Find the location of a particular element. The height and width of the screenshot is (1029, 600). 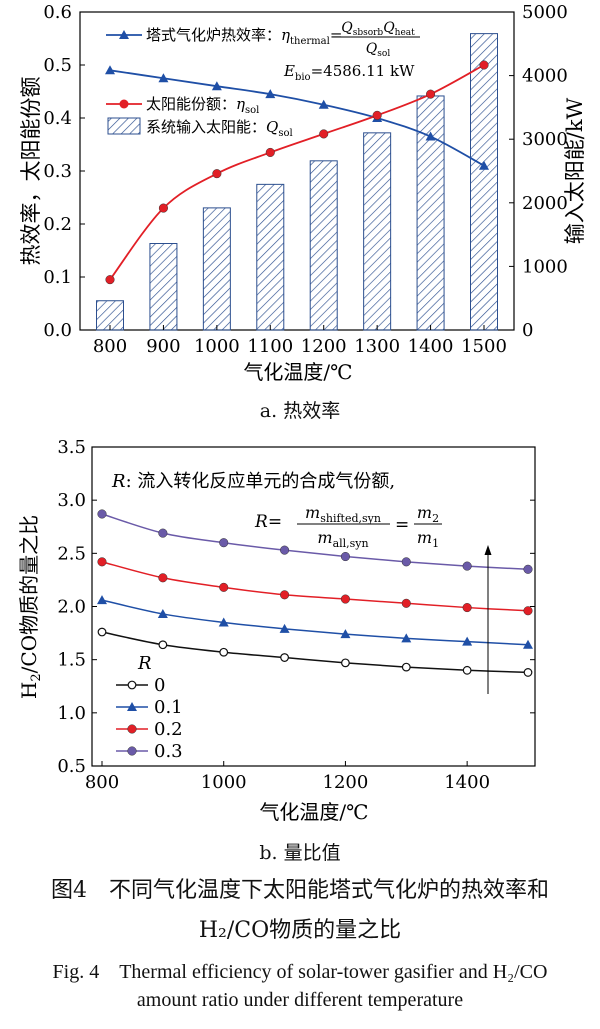

legend-input-label: 系统输入太阳能：Qsol is located at coordinates (219, 128).